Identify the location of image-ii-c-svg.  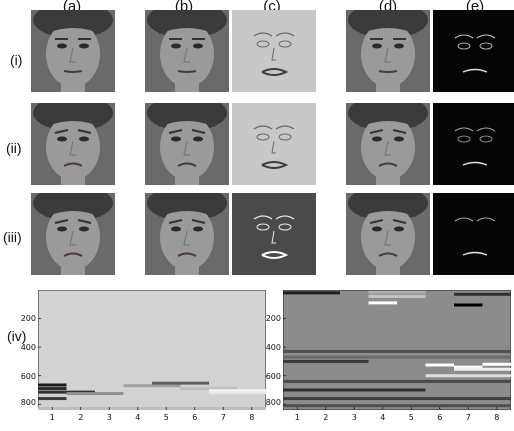
(274, 144).